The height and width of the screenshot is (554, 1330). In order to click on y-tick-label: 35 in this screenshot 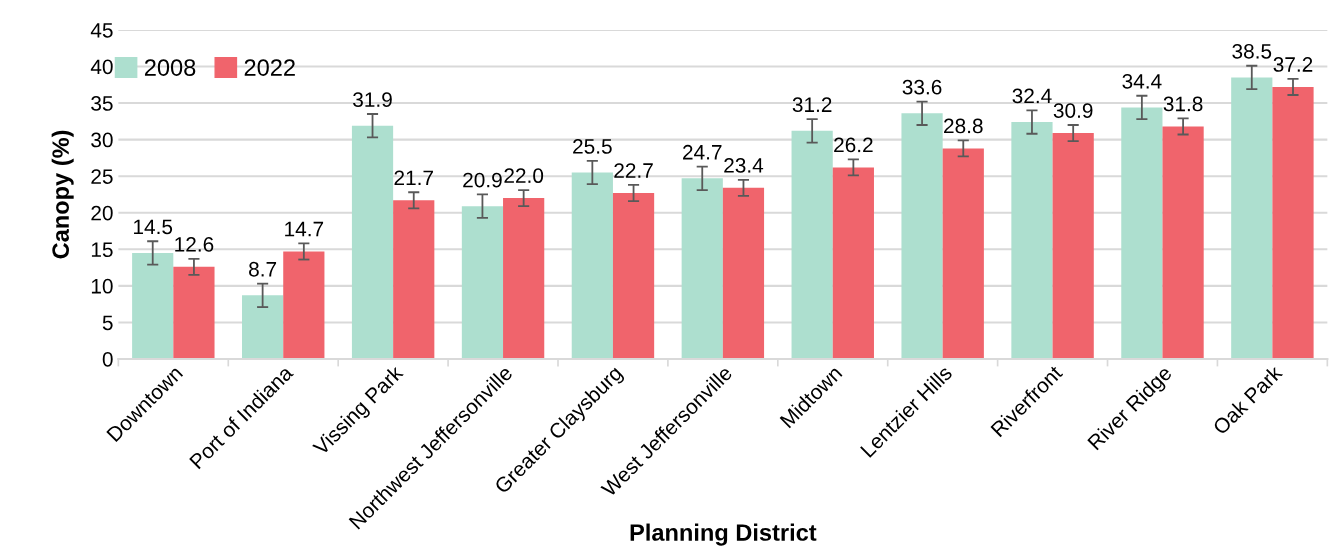, I will do `click(102, 103)`.